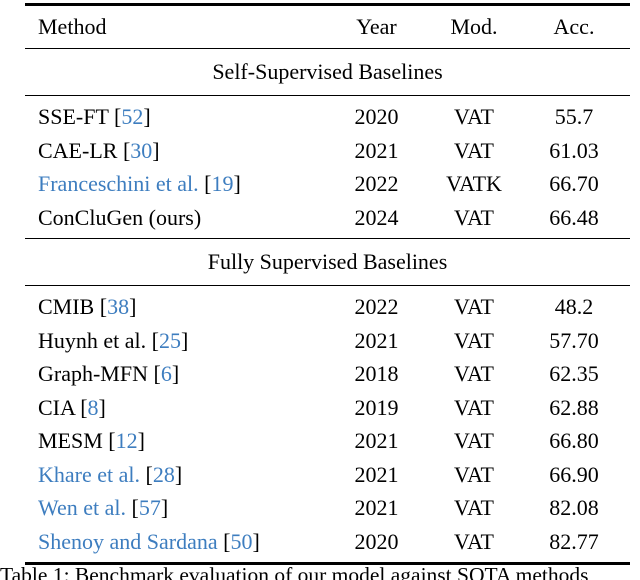 Image resolution: width=640 pixels, height=580 pixels. I want to click on method-cell: MESM [12], so click(177, 441).